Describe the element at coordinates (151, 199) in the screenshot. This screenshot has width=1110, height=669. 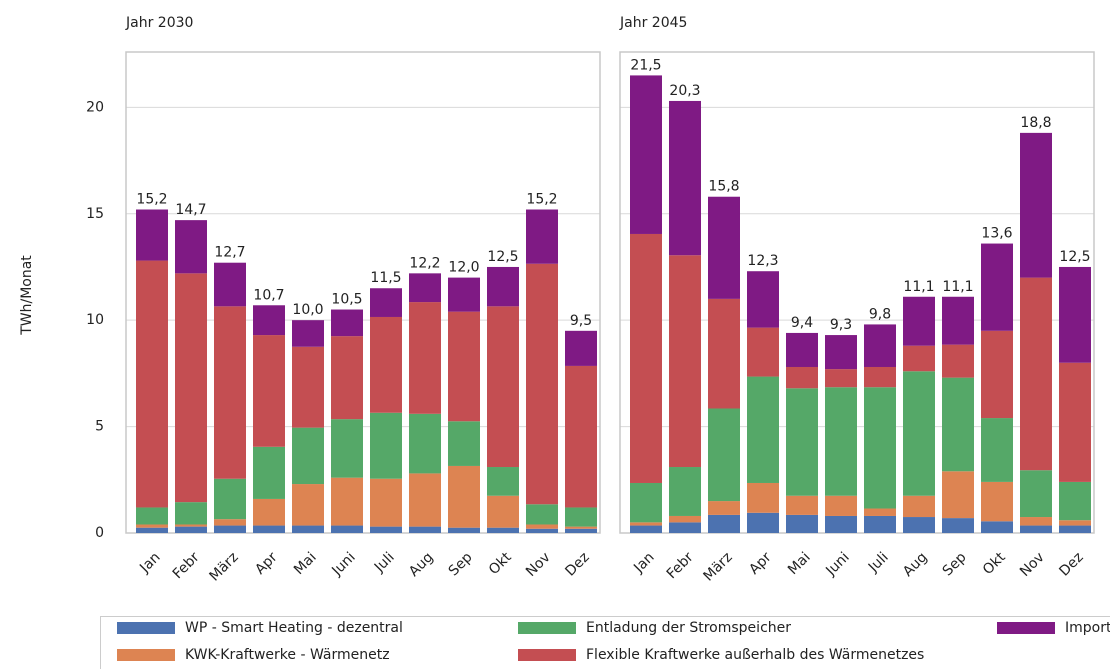
I see `total-label: 15,2` at that location.